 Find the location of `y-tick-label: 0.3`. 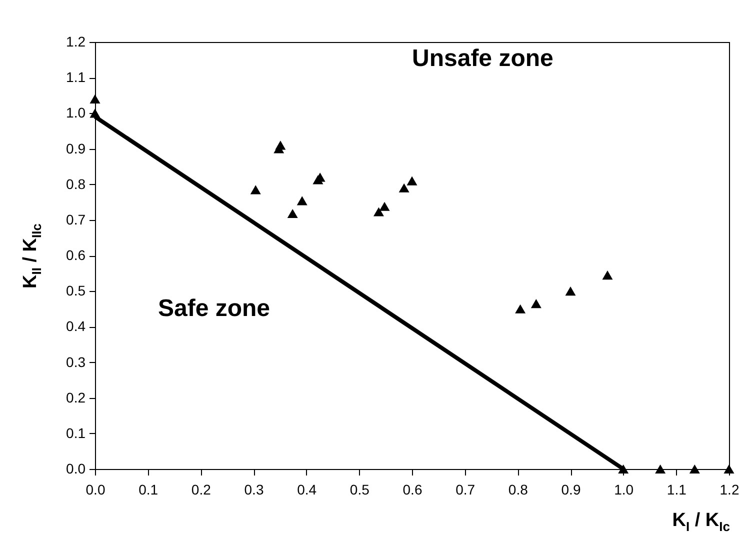

y-tick-label: 0.3 is located at coordinates (76, 362).